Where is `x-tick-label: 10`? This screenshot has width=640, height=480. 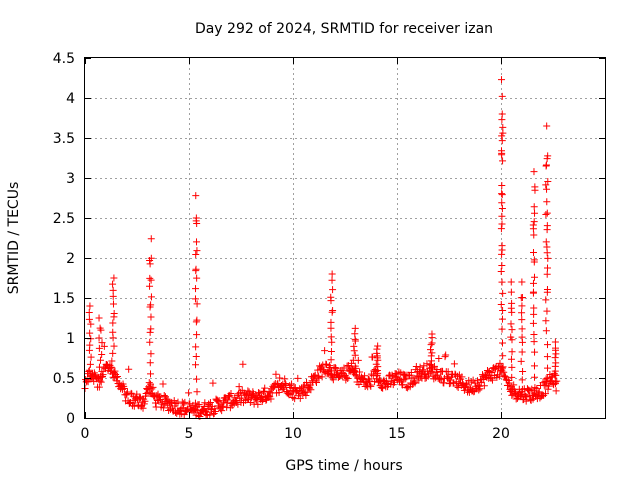 x-tick-label: 10 is located at coordinates (293, 434).